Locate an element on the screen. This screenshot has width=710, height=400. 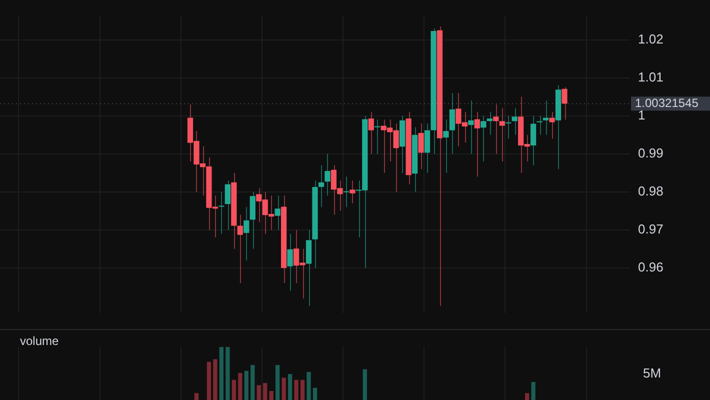
y-tick-label: 0.98 is located at coordinates (651, 190).